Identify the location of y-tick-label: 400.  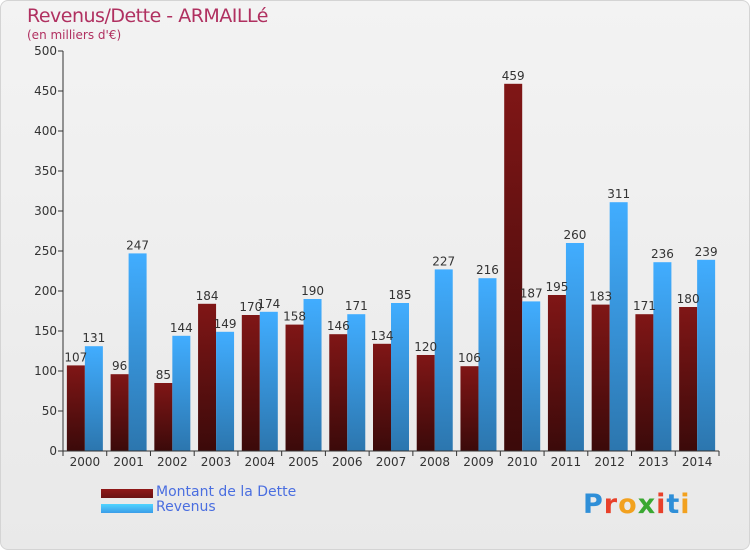
(45, 131).